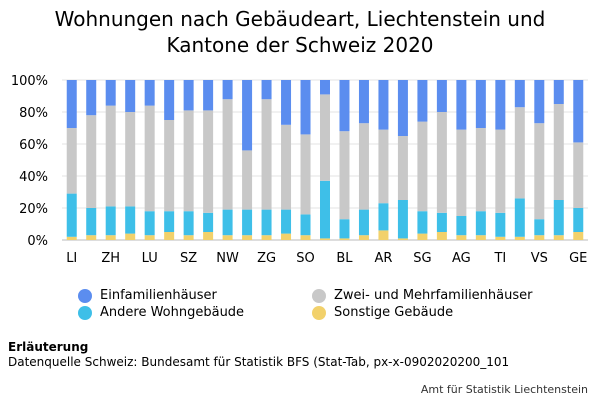 The image size is (600, 400). I want to click on y-tick-label: 40%, so click(33, 177).